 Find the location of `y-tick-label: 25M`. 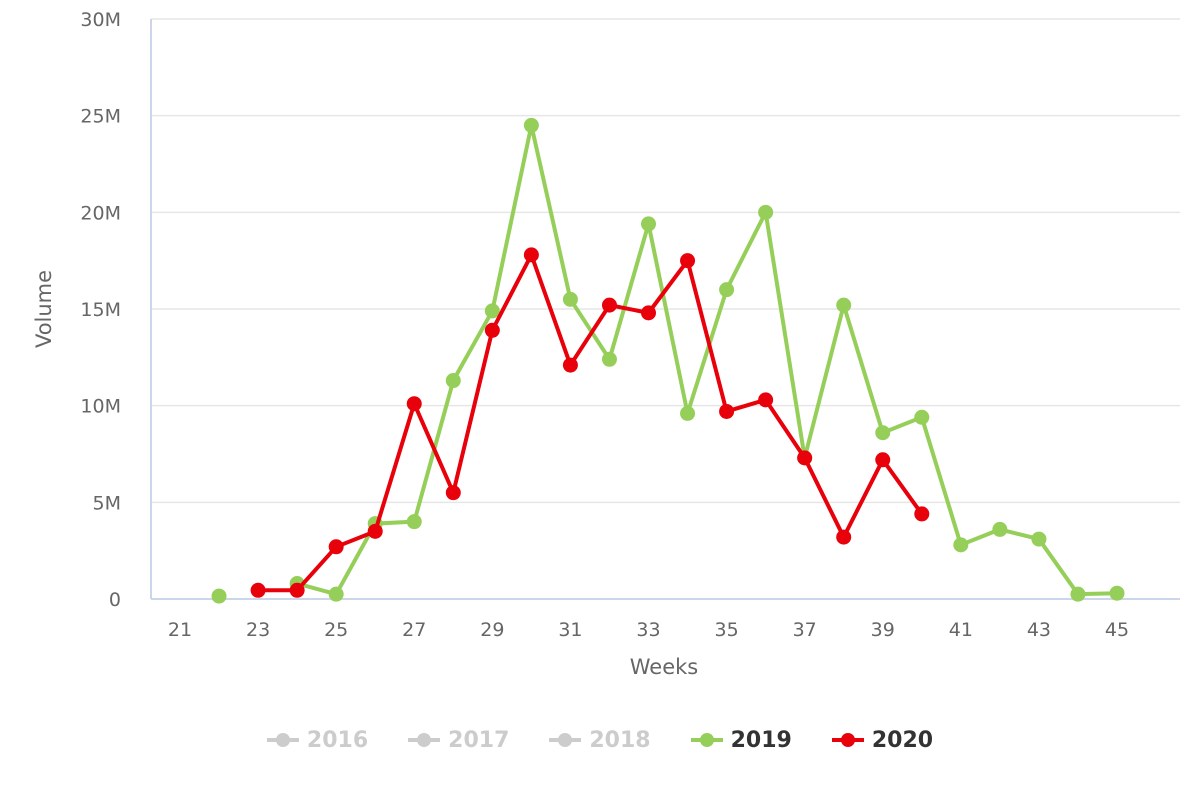

y-tick-label: 25M is located at coordinates (100, 117).